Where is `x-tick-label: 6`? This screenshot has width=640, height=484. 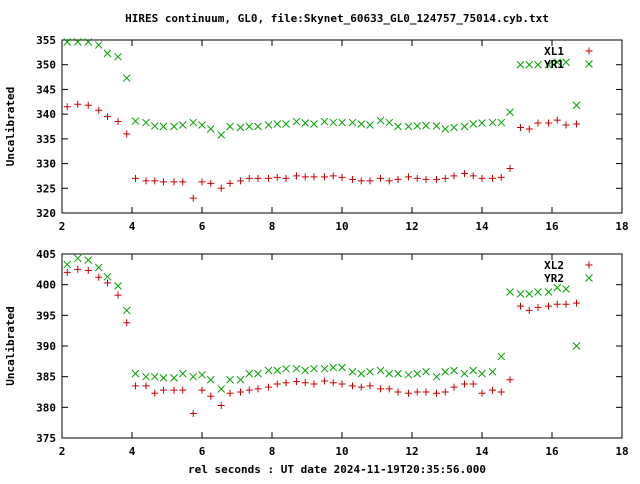 x-tick-label: 6 is located at coordinates (202, 451).